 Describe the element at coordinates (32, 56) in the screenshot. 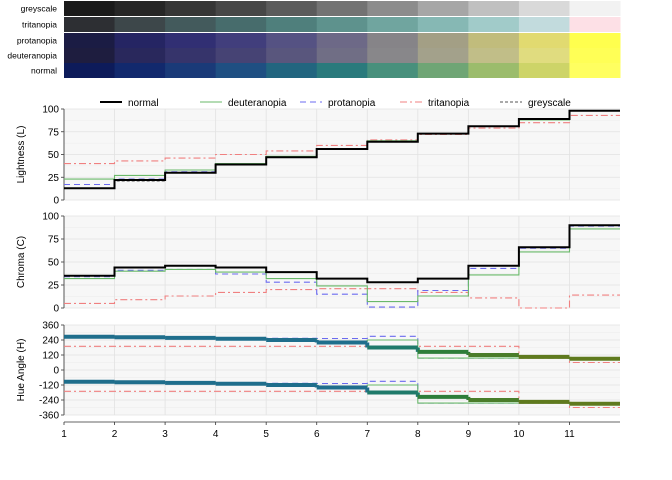

I see `swatch-row-label: deuteranopia` at that location.